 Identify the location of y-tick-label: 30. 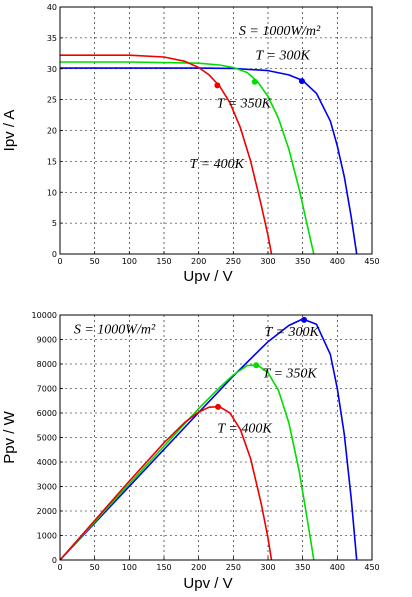
(52, 69).